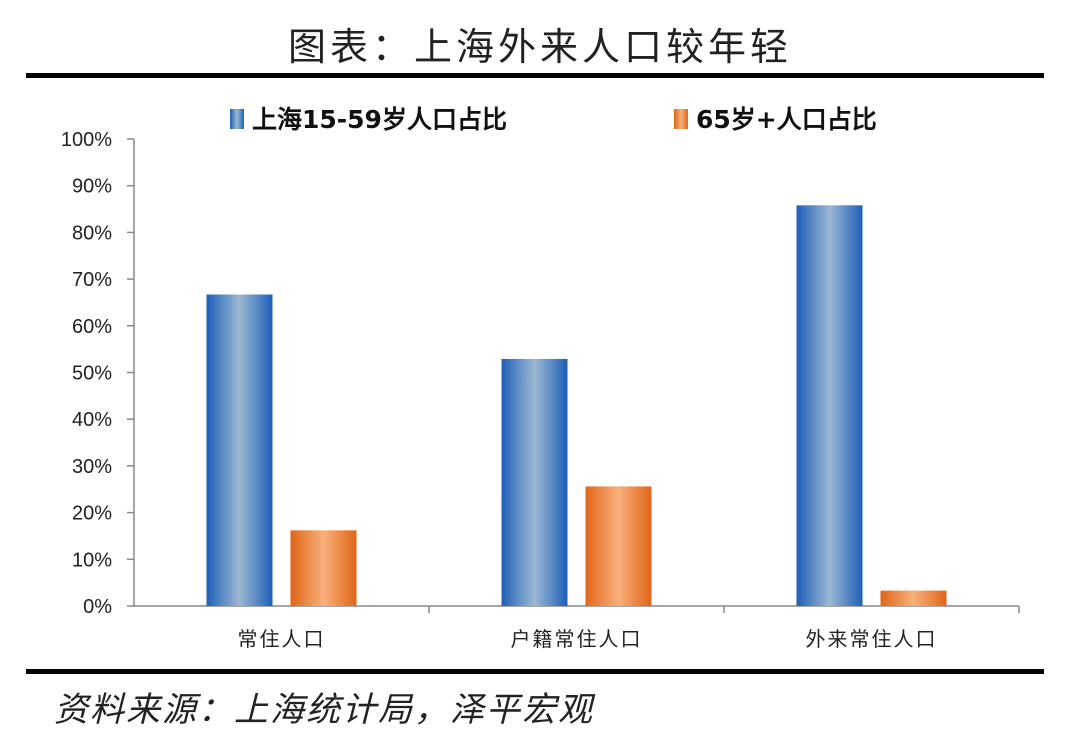 The height and width of the screenshot is (738, 1080). Describe the element at coordinates (577, 639) in the screenshot. I see `x-tick-label: 户籍常住人口` at that location.